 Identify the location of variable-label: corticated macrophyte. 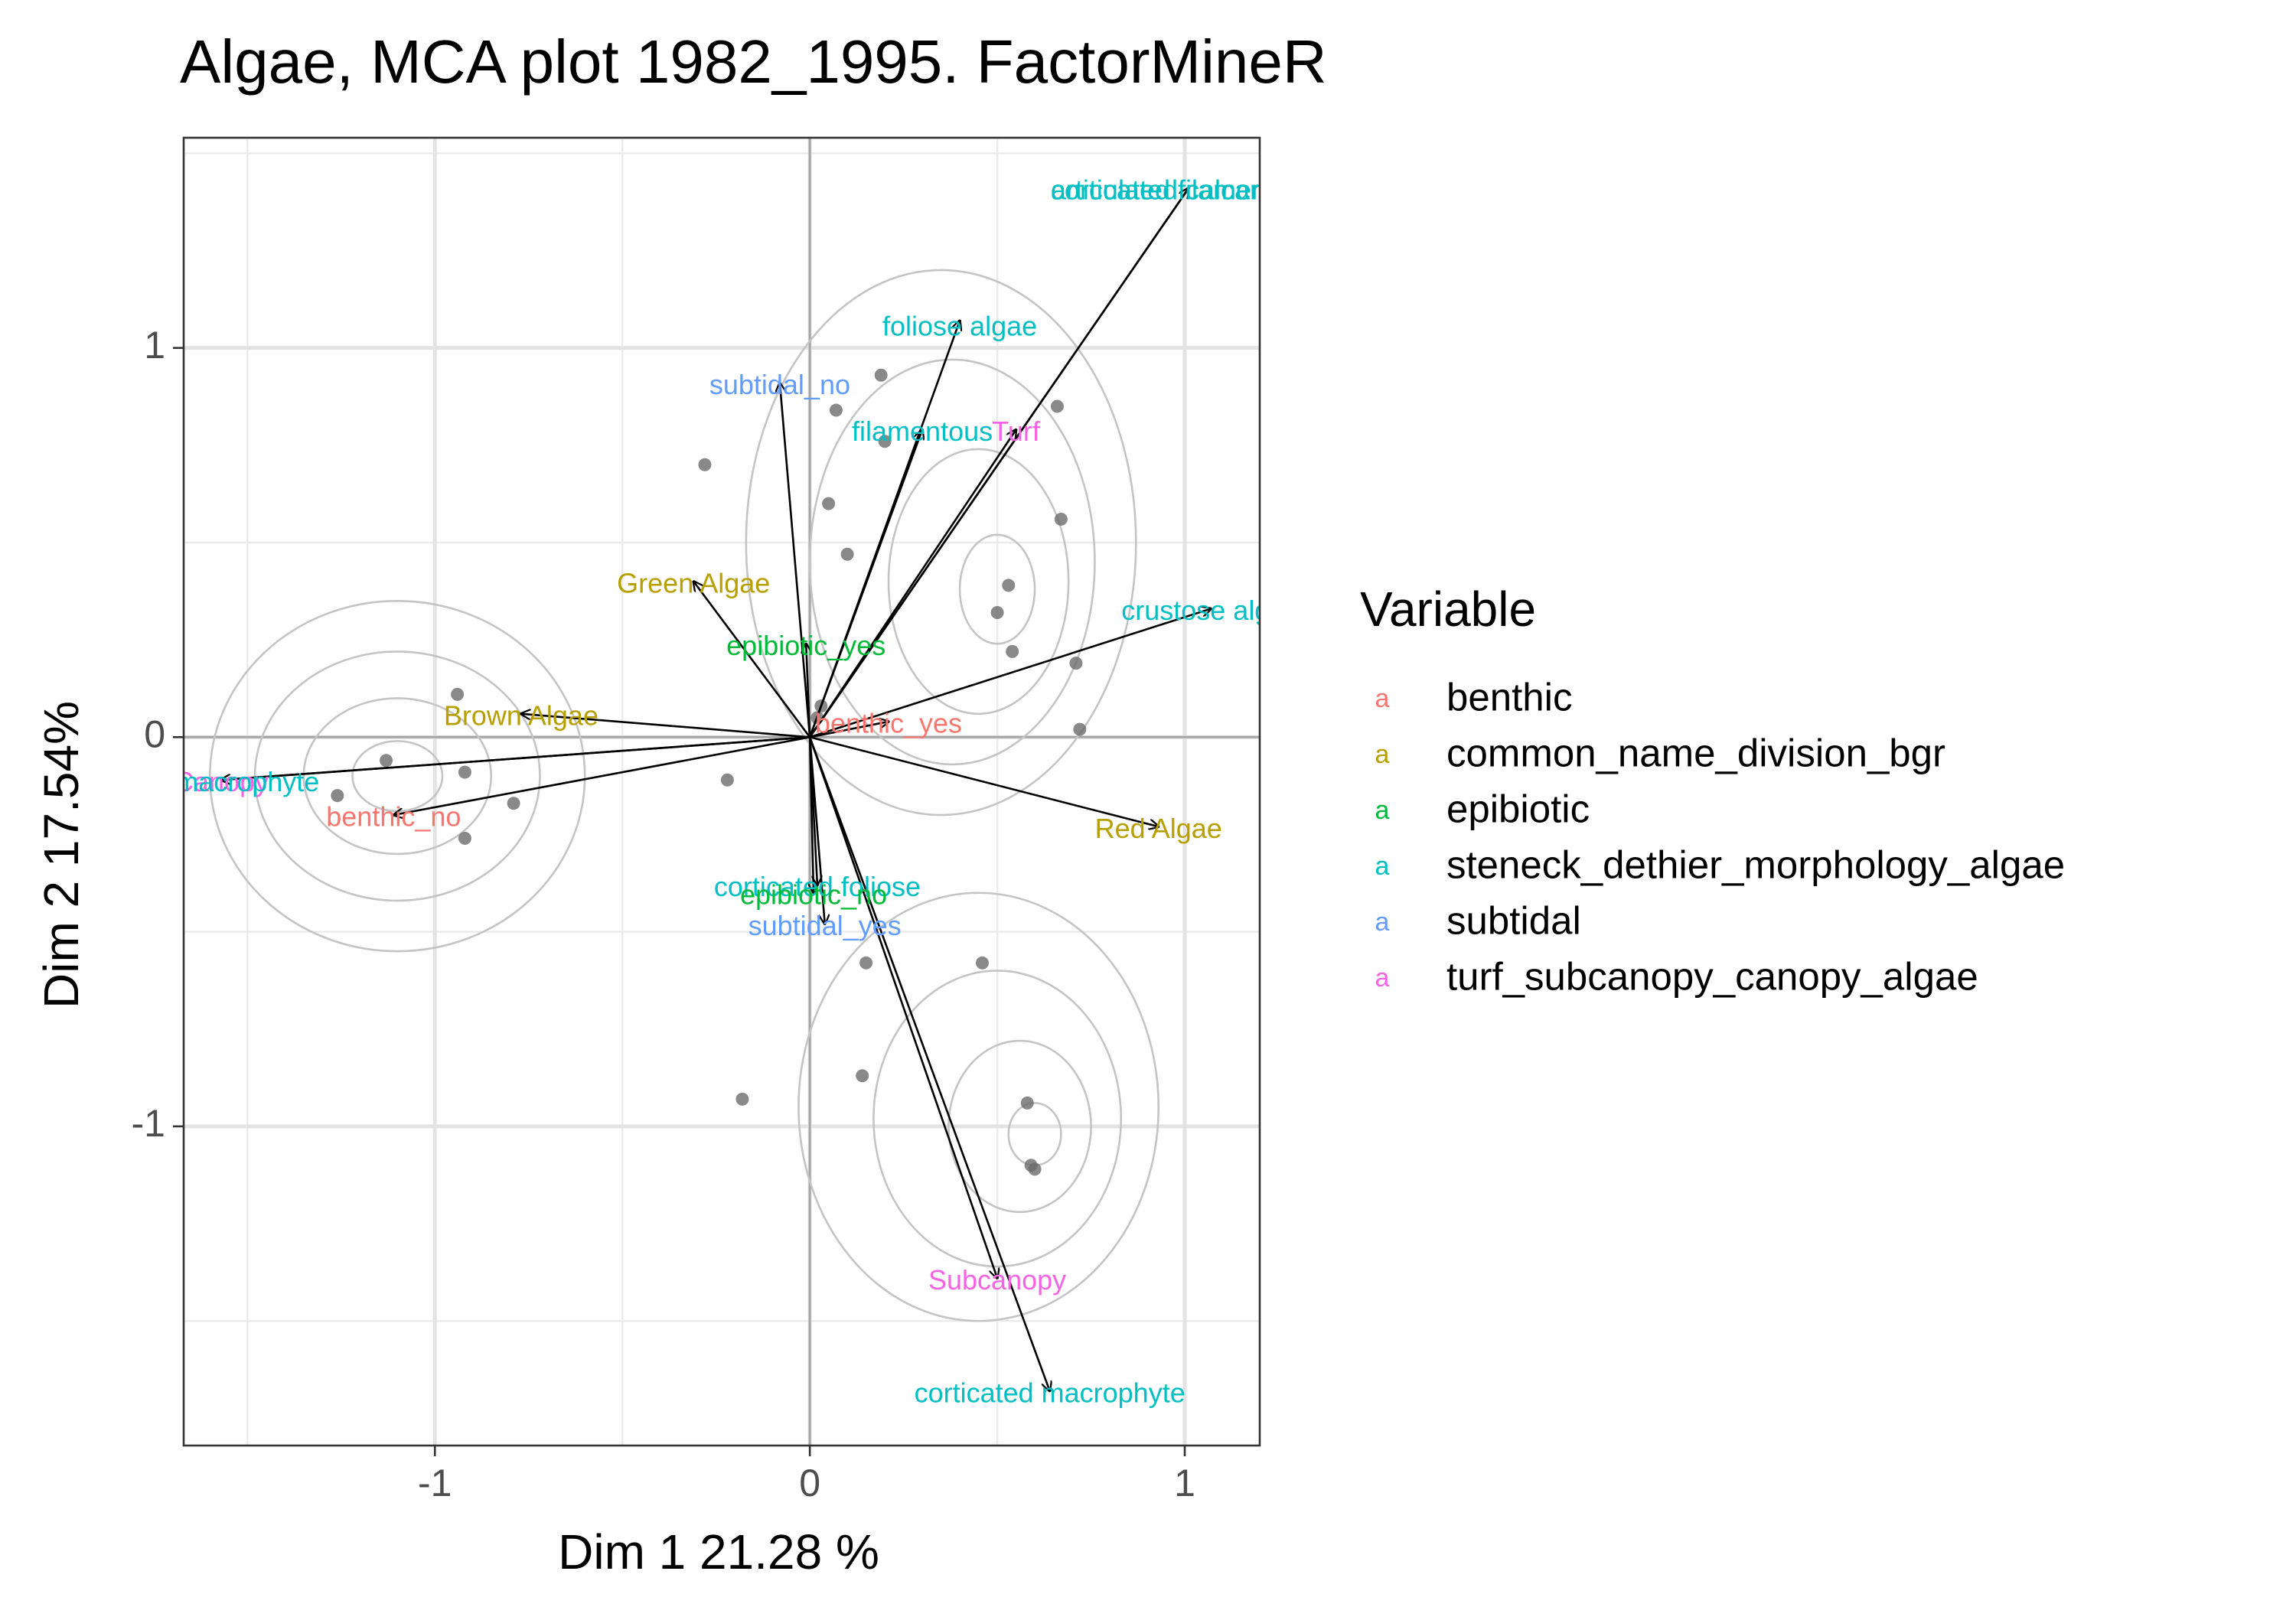
(1050, 1392).